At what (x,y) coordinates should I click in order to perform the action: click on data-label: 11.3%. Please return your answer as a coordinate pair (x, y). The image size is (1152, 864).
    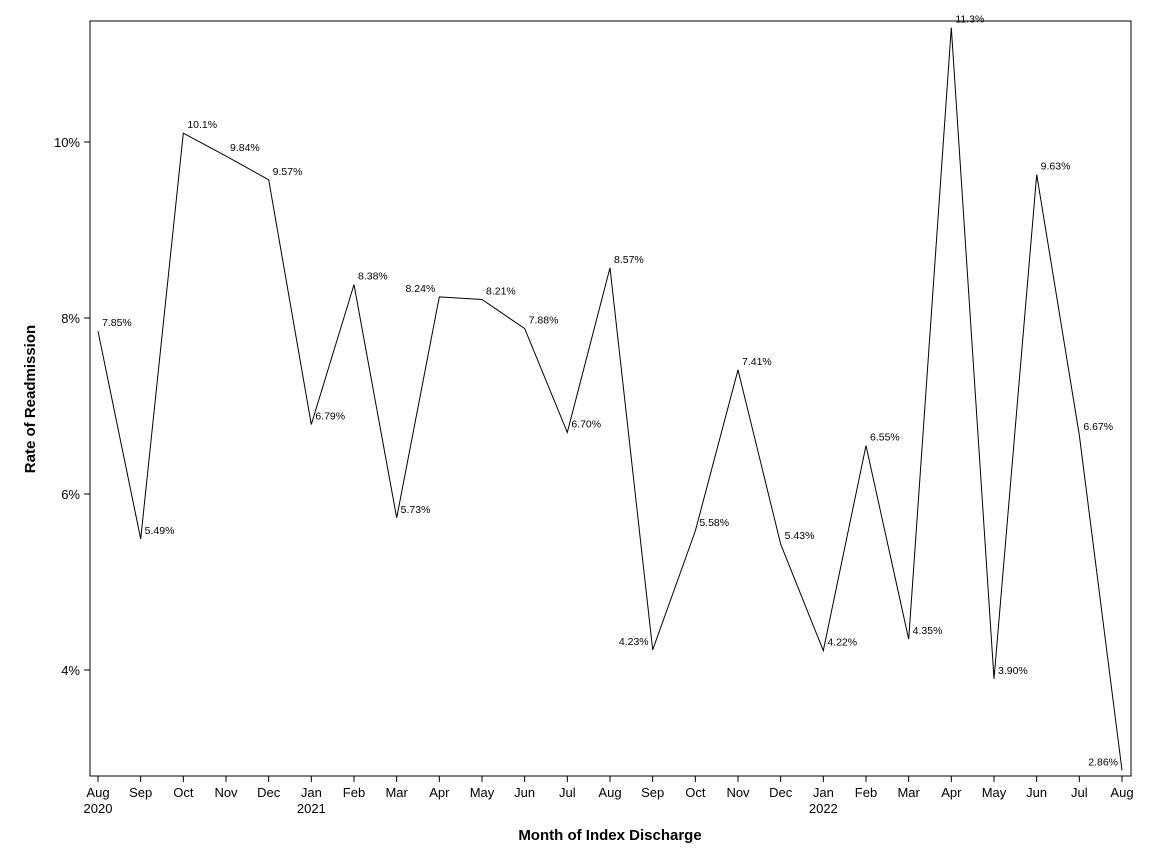
    Looking at the image, I should click on (969, 20).